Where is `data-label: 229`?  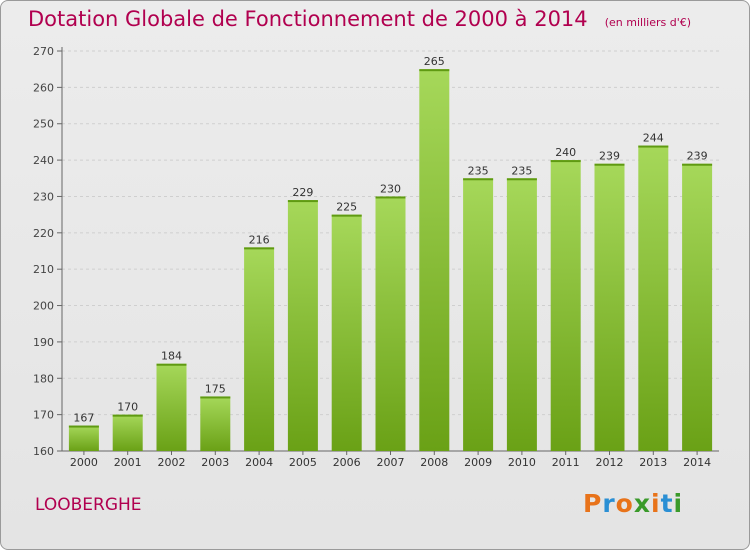
data-label: 229 is located at coordinates (302, 192).